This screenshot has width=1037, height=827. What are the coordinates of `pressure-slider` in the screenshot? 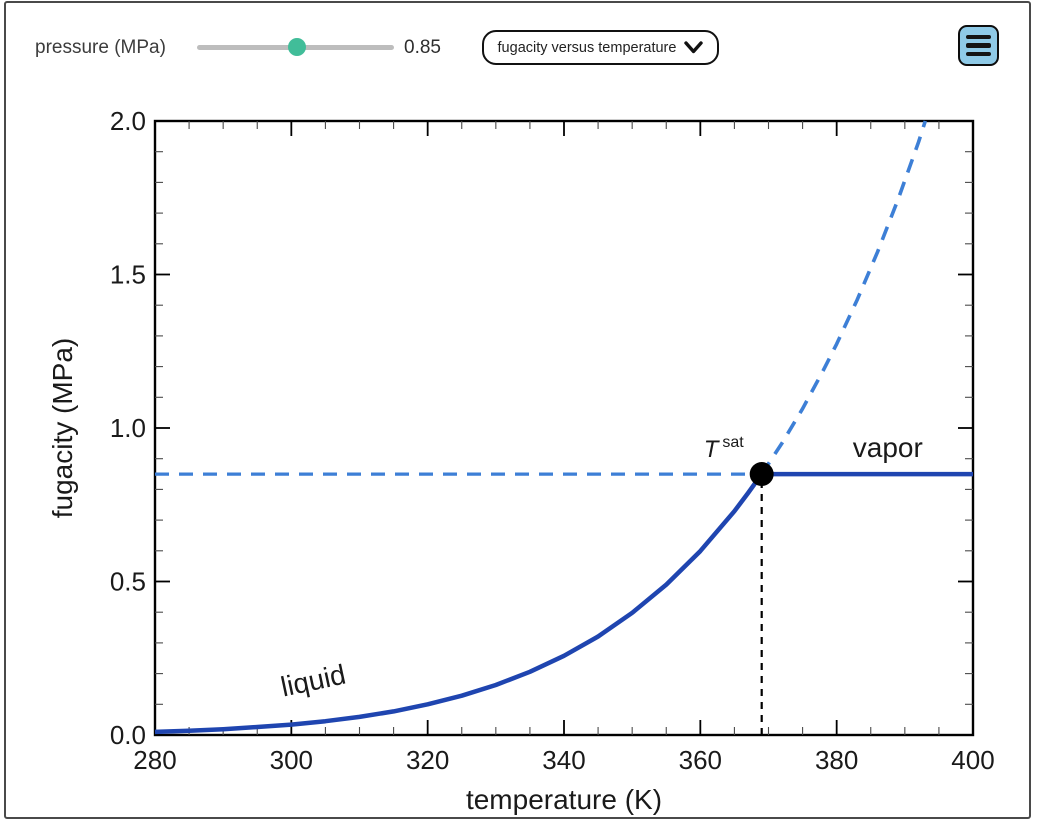 It's located at (295, 47).